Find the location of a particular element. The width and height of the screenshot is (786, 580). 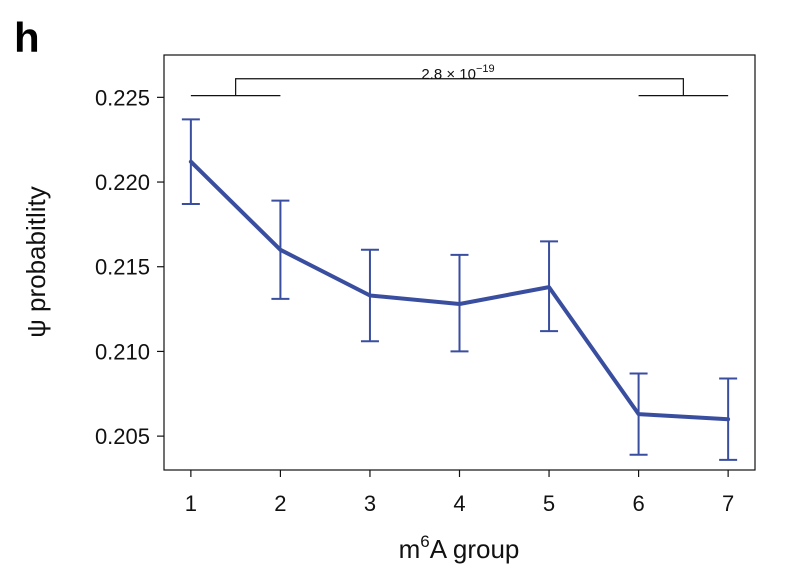

x-axis: 1 2 3 4 5 6 7 is located at coordinates (459, 493).